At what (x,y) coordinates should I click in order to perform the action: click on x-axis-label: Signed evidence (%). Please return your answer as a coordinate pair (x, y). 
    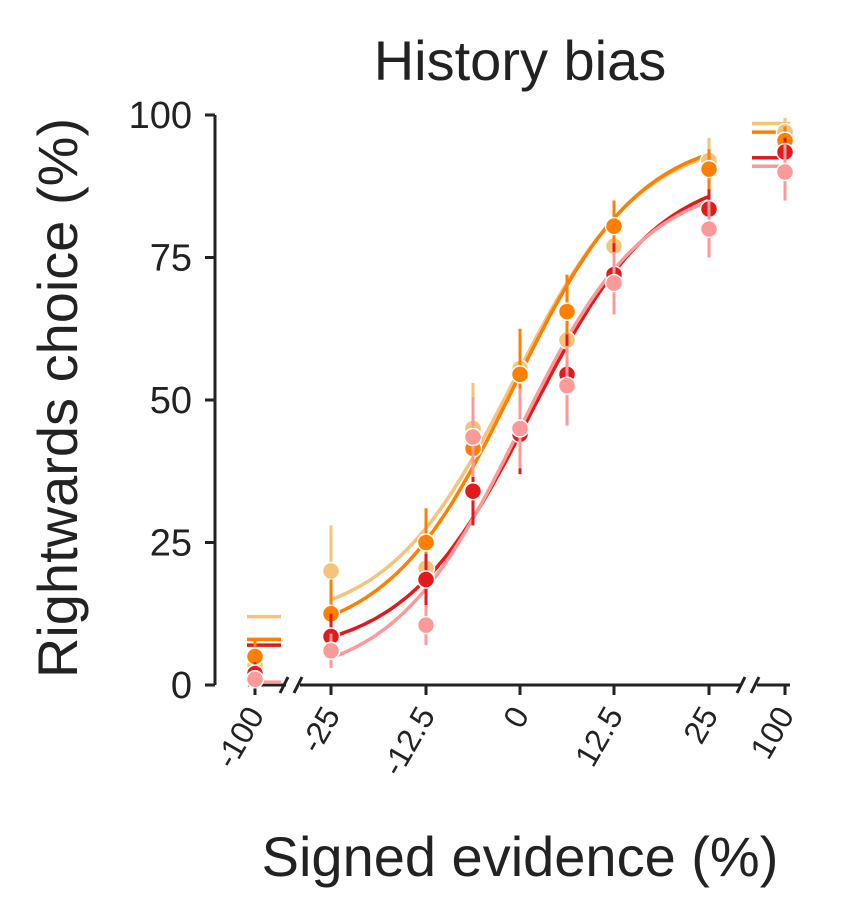
    Looking at the image, I should click on (520, 856).